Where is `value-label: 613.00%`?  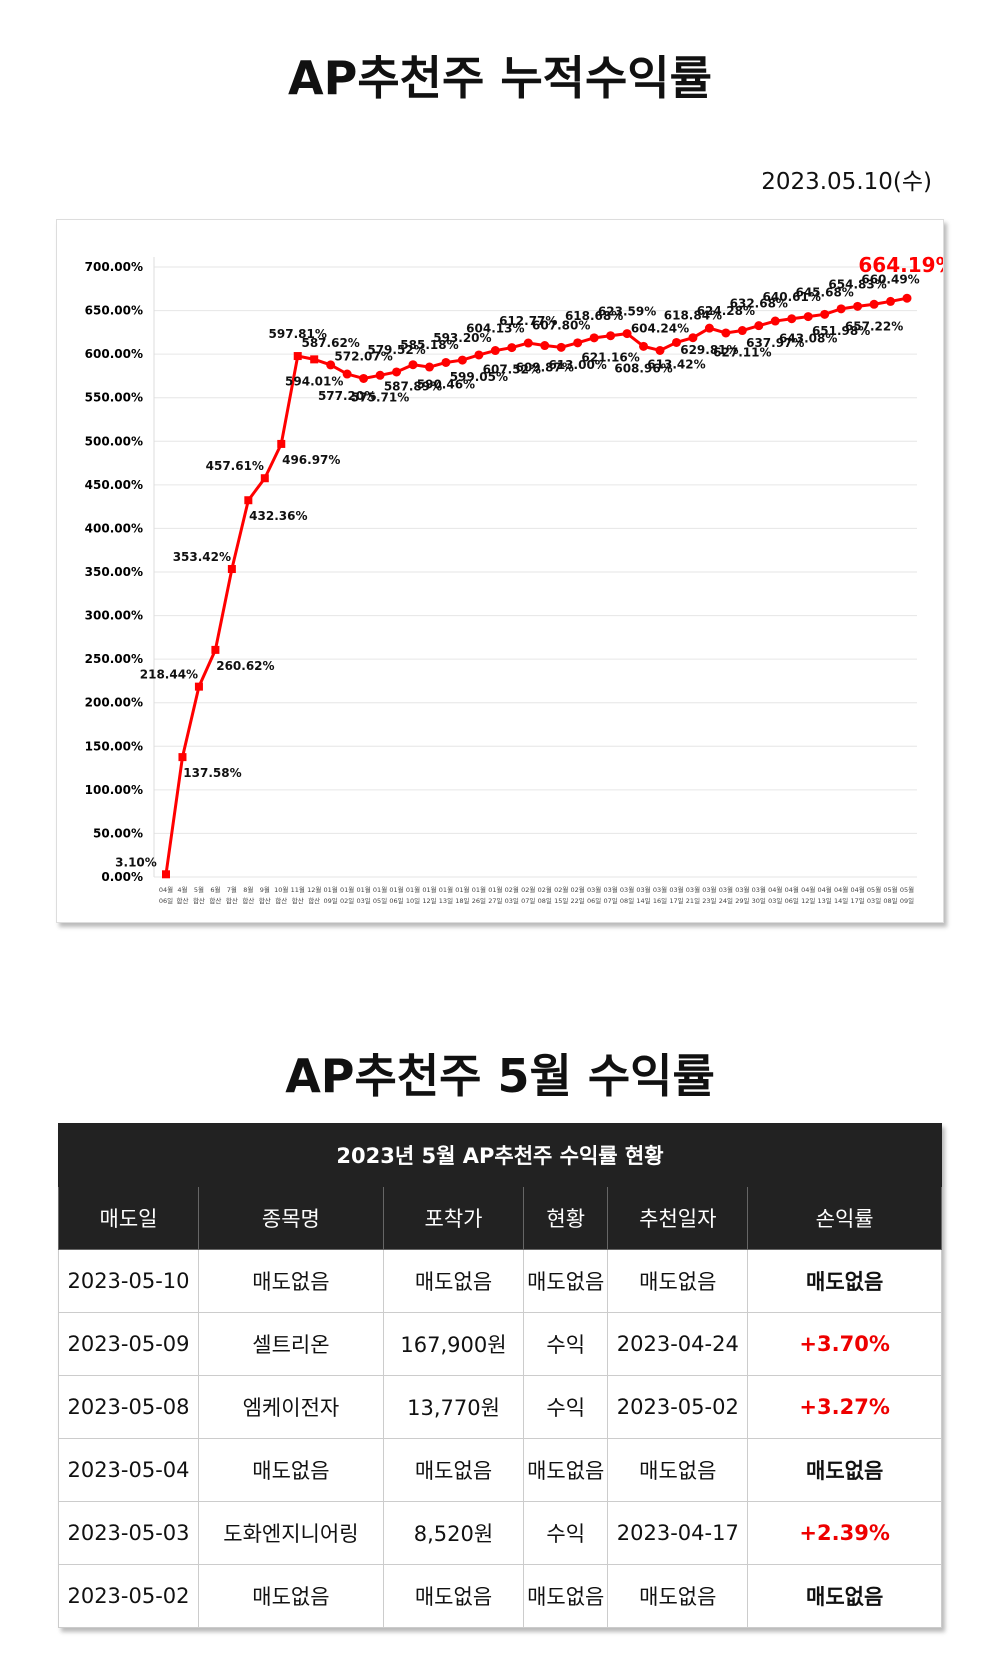 value-label: 613.00% is located at coordinates (577, 365).